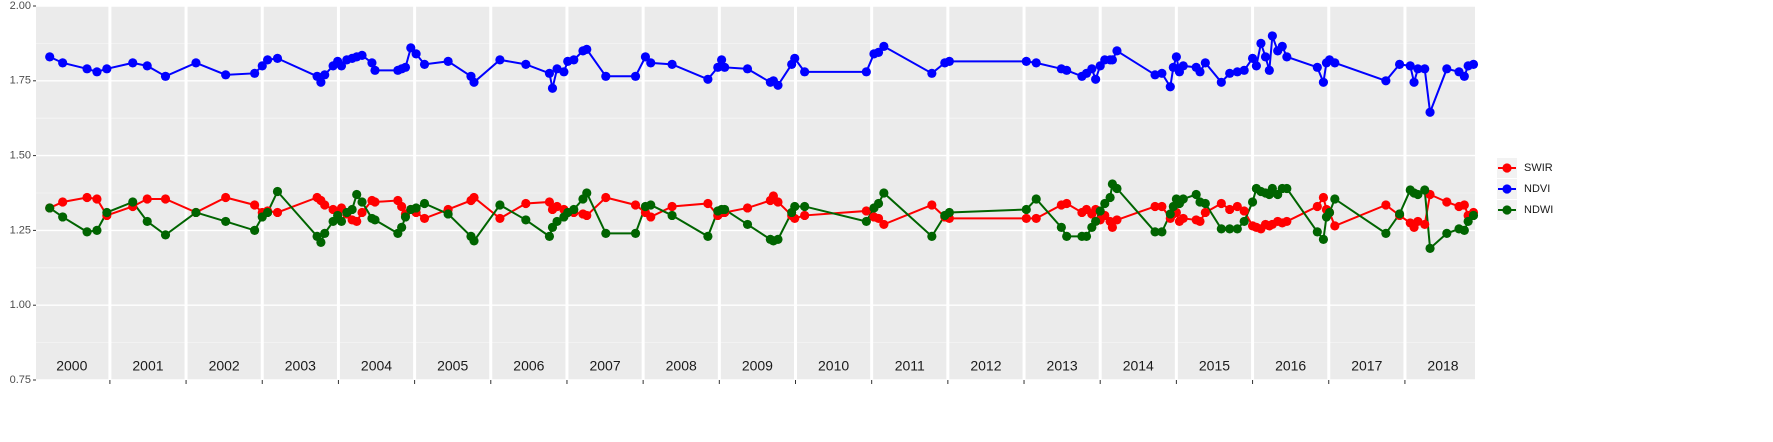 The width and height of the screenshot is (1773, 442). Describe the element at coordinates (1366, 366) in the screenshot. I see `year-label: 2017` at that location.